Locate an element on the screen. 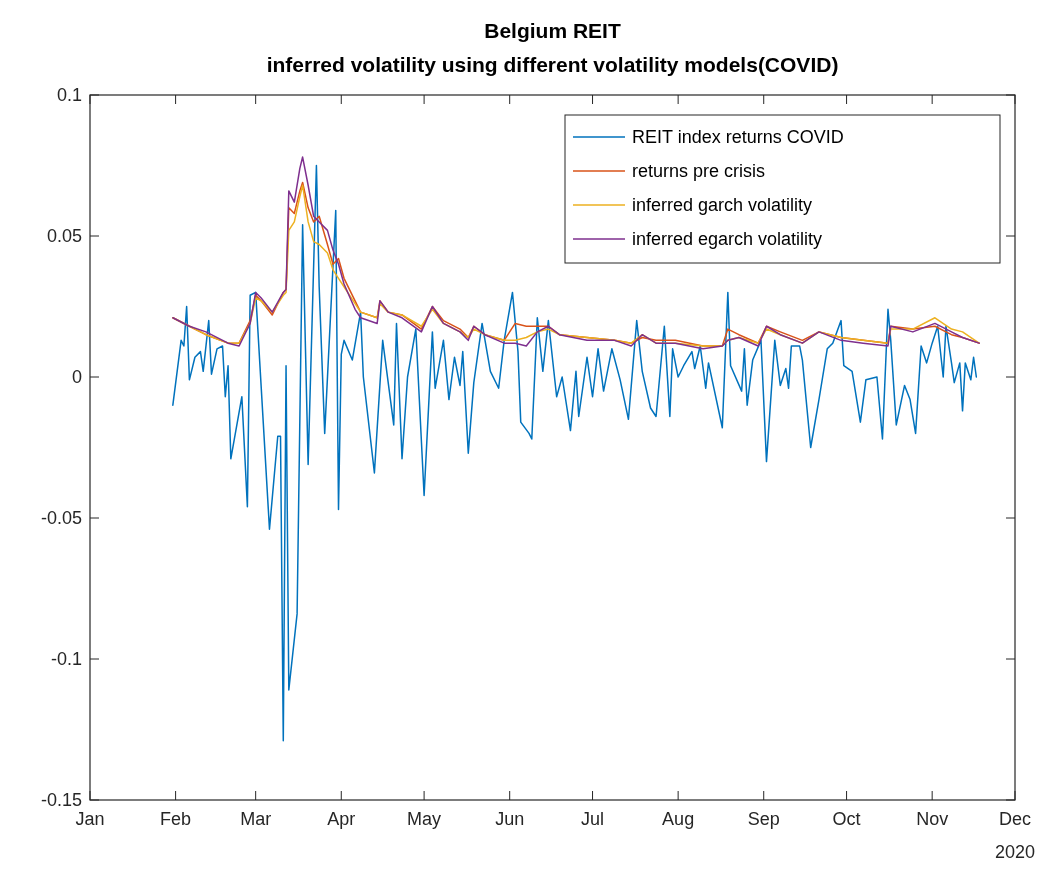 The image size is (1046, 891). legend-label: REIT index returns COVID is located at coordinates (738, 137).